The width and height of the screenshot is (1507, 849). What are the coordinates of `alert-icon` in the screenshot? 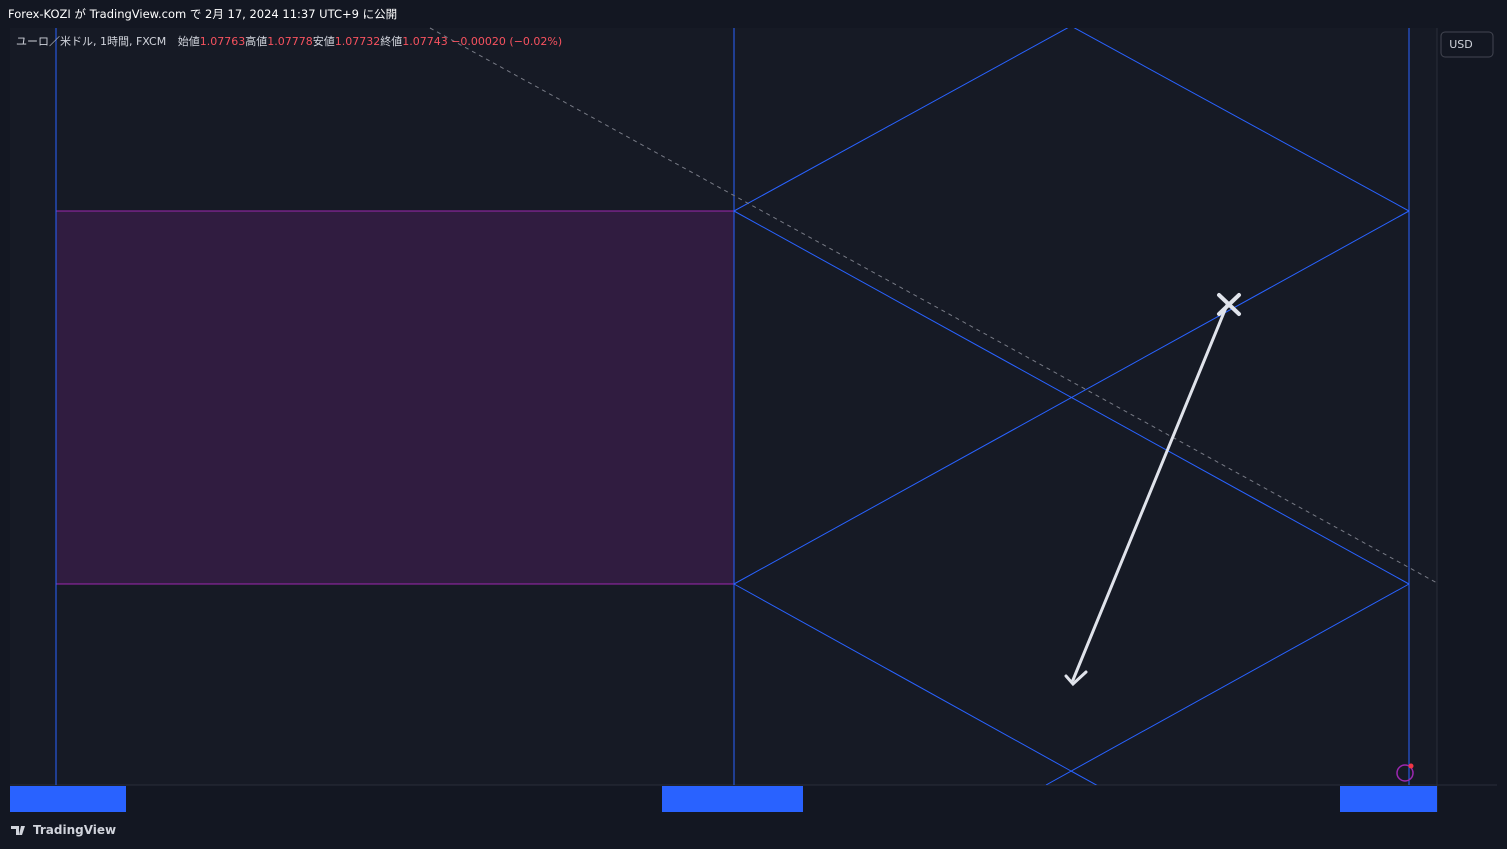 It's located at (1405, 773).